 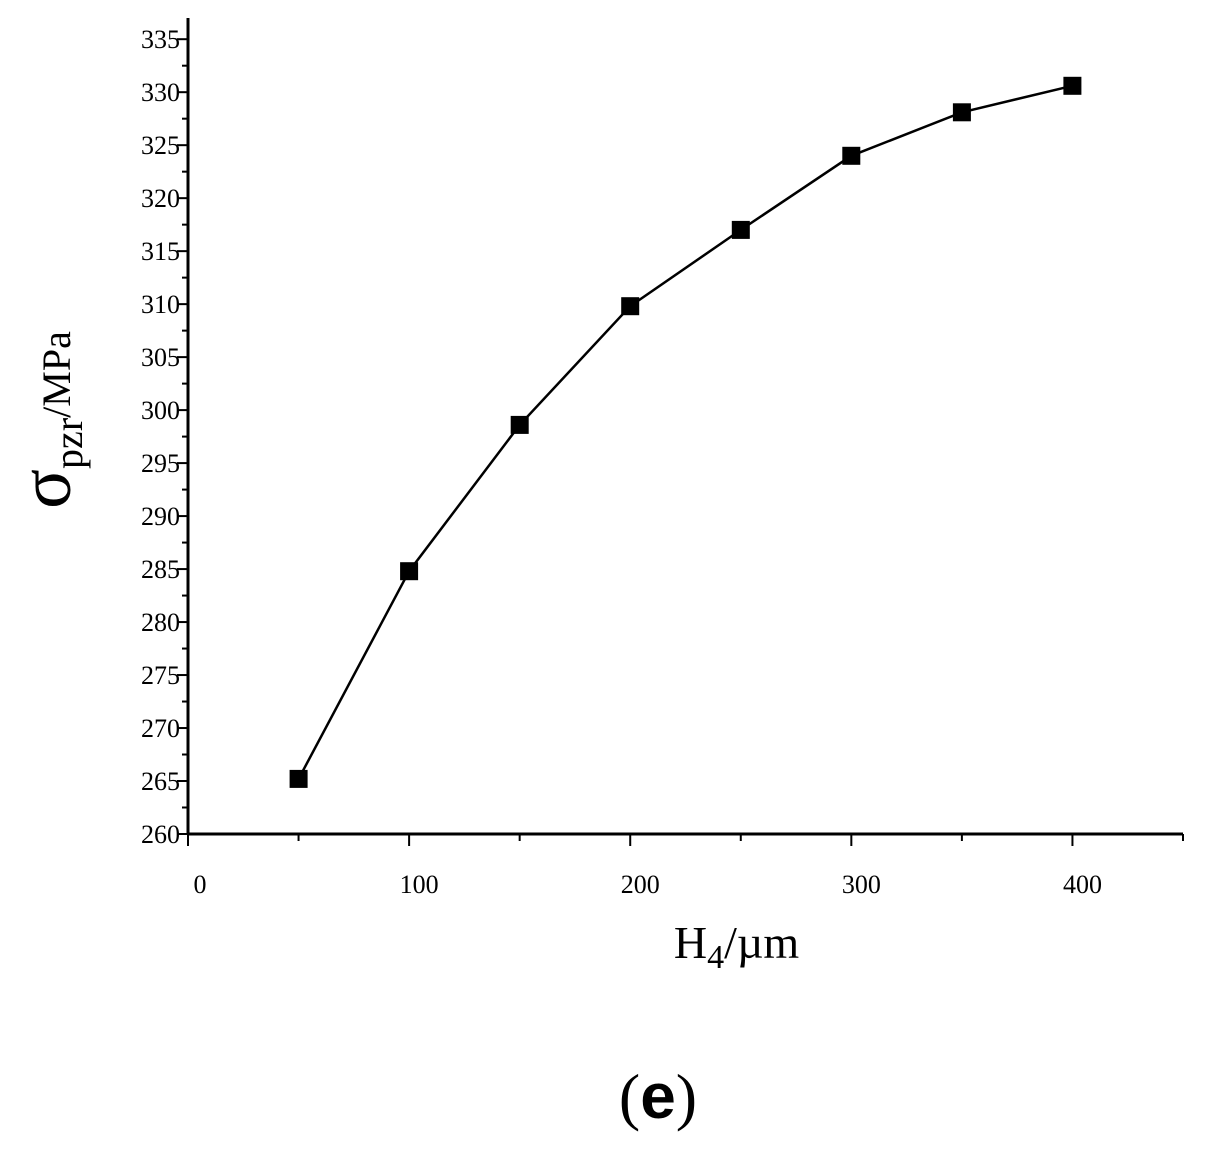 What do you see at coordinates (56, 374) in the screenshot?
I see `y-label-unit: /MPa` at bounding box center [56, 374].